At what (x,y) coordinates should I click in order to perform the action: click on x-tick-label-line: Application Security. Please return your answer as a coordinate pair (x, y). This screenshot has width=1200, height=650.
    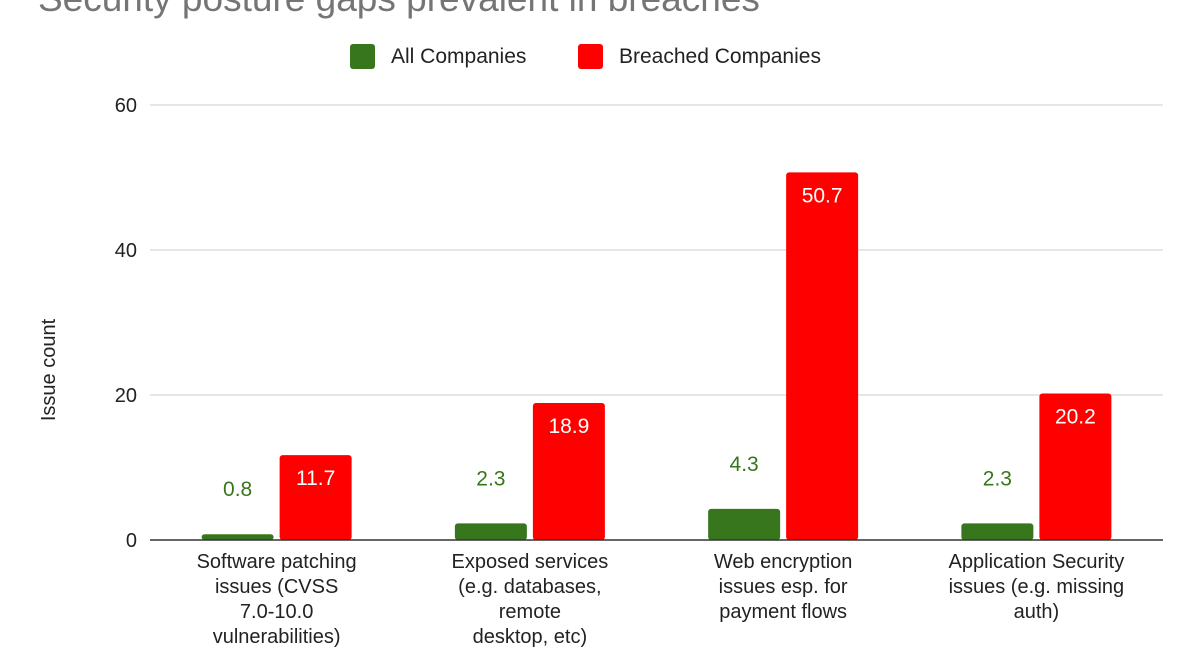
    Looking at the image, I should click on (1036, 562).